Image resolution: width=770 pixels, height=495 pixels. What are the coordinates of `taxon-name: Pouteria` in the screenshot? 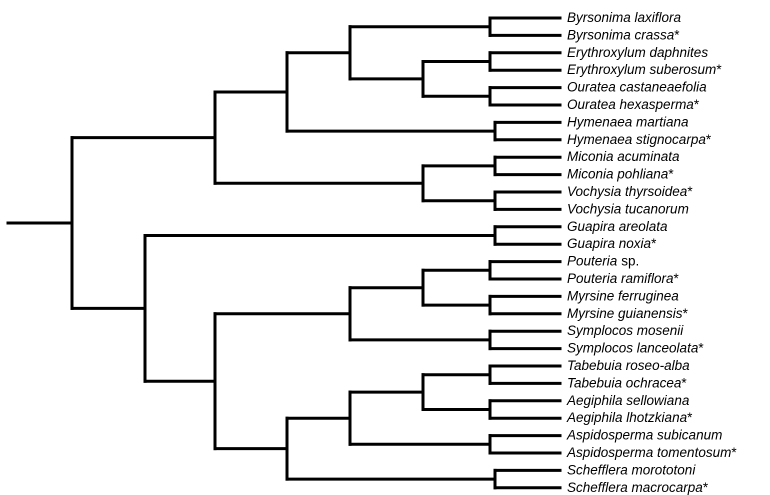 It's located at (592, 260).